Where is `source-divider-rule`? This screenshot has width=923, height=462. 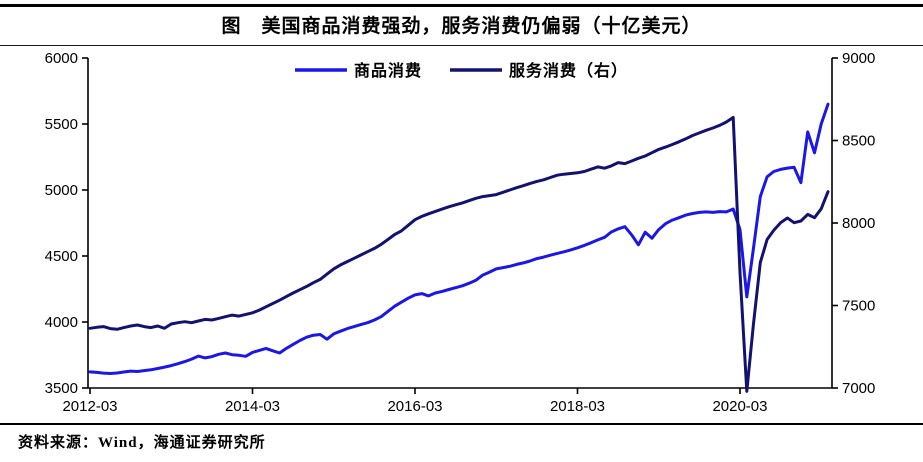 source-divider-rule is located at coordinates (461, 424).